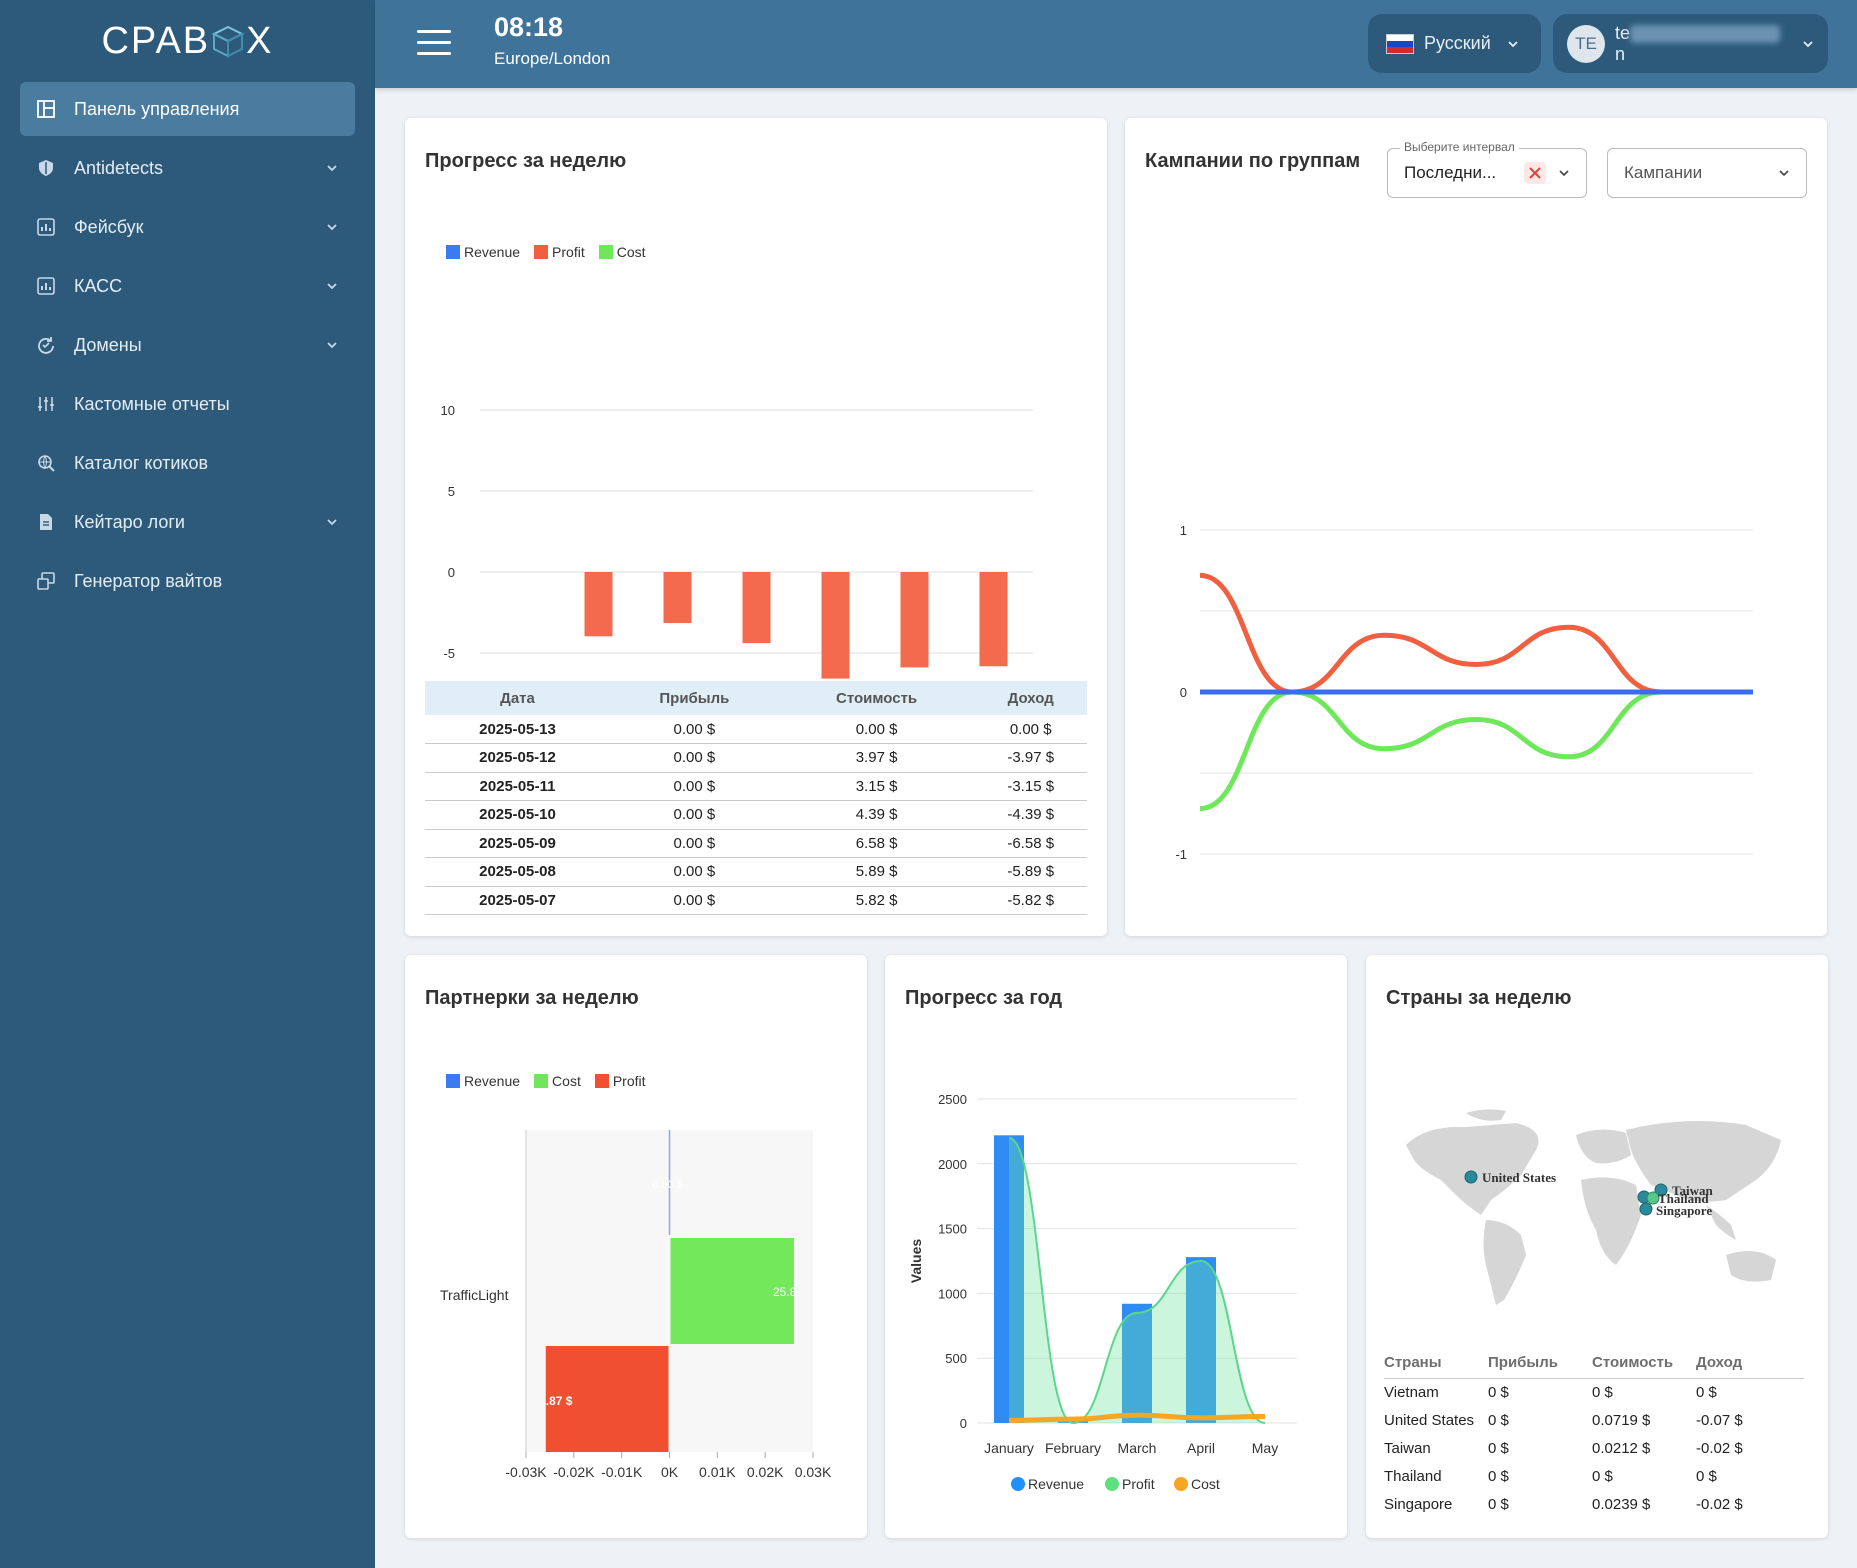  I want to click on campaign-select: Кампании, so click(1707, 173).